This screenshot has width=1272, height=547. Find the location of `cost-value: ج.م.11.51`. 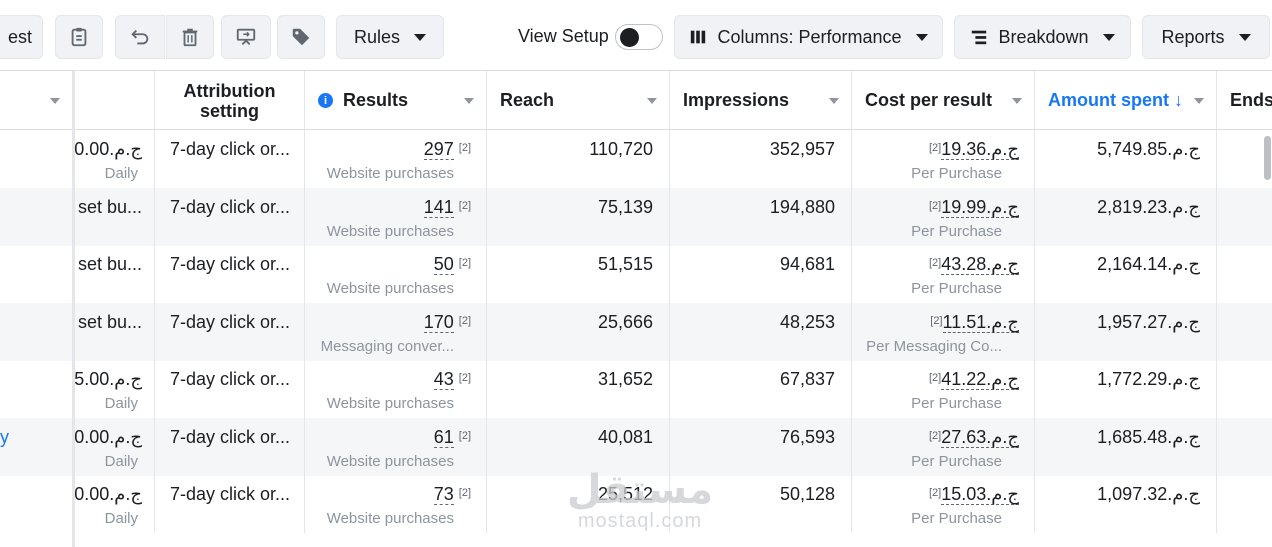

cost-value: ج.م.11.51 is located at coordinates (980, 322).